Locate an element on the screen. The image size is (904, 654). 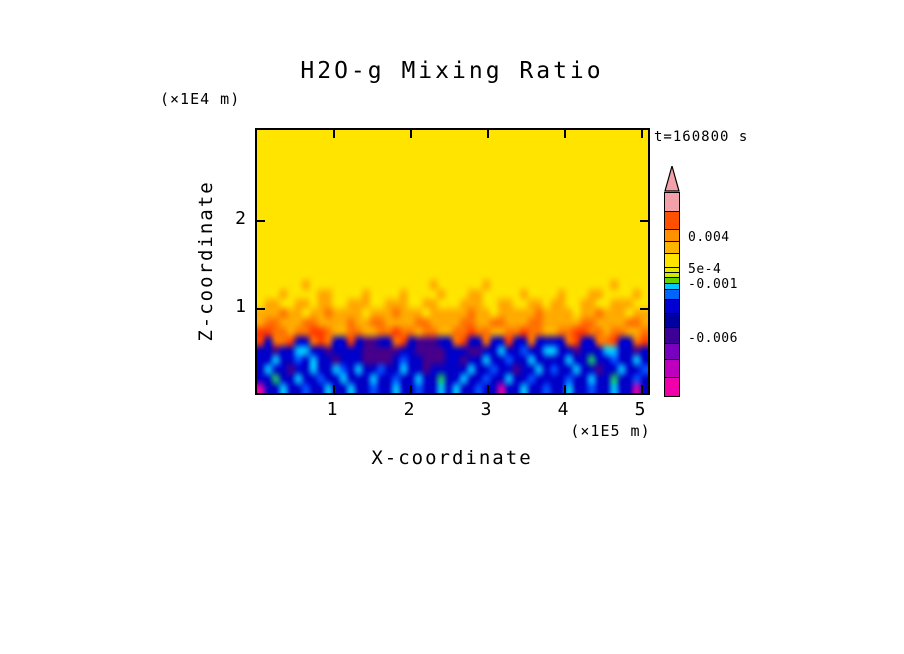
colorbar-label: -0.001 is located at coordinates (713, 284).